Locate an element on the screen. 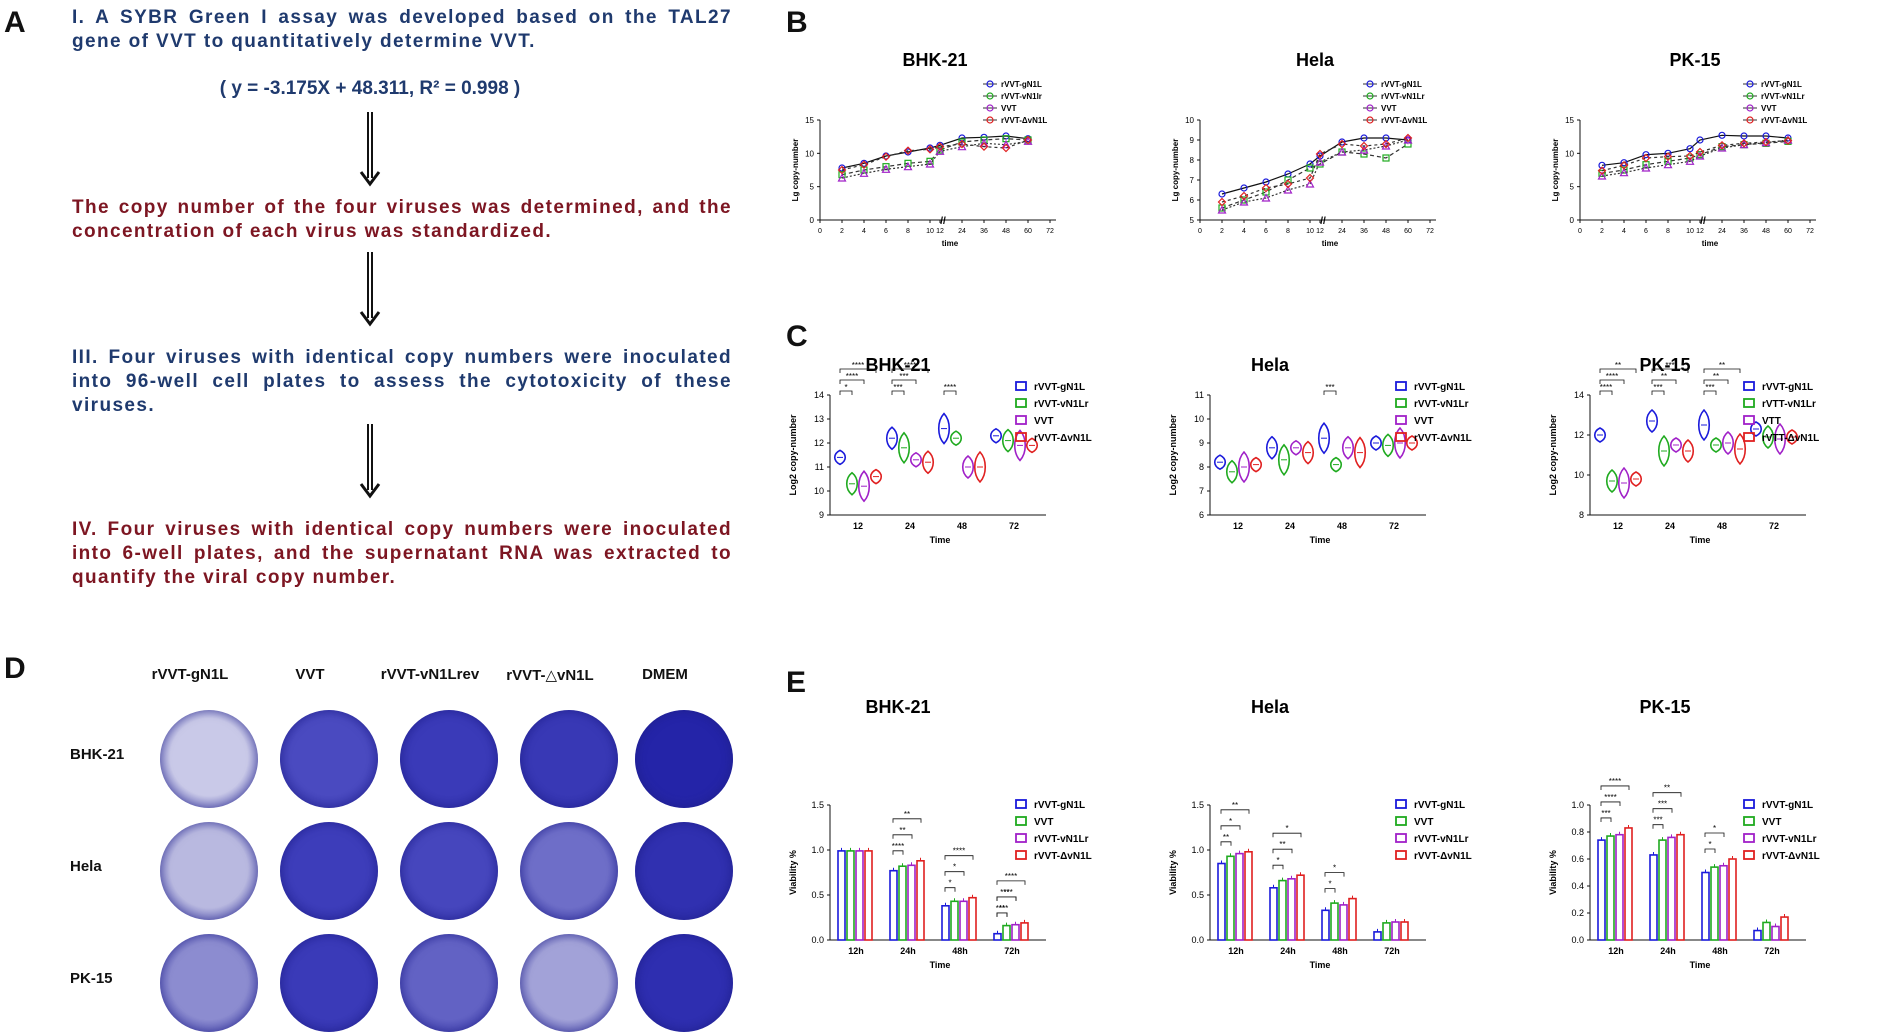 This screenshot has width=1902, height=1032. x-tick-label: 72h is located at coordinates (1772, 951).